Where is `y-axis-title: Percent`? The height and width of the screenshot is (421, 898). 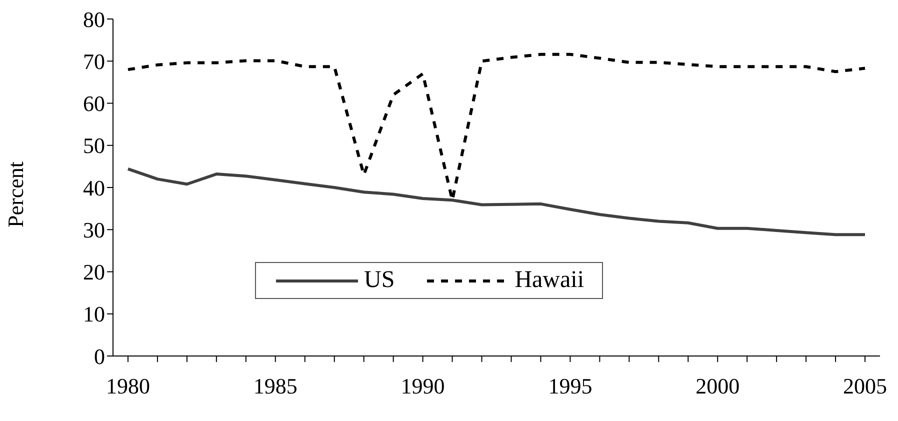 y-axis-title: Percent is located at coordinates (15, 195).